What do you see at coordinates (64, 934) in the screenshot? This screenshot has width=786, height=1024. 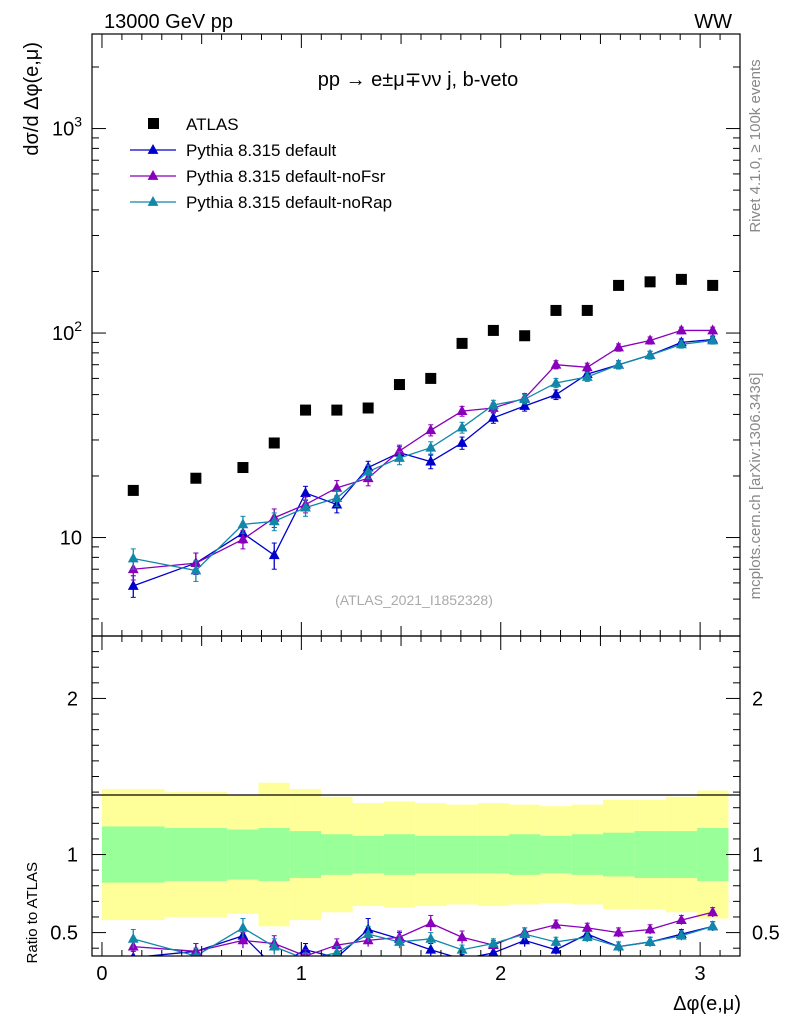 I see `ratio-y-tick-label: 0.5` at bounding box center [64, 934].